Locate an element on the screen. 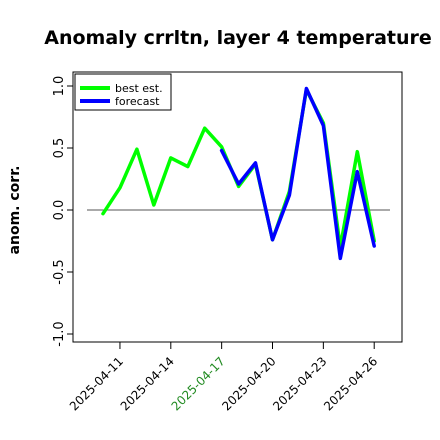 The image size is (440, 440). y-axis-label: anom. corr. is located at coordinates (15, 210).